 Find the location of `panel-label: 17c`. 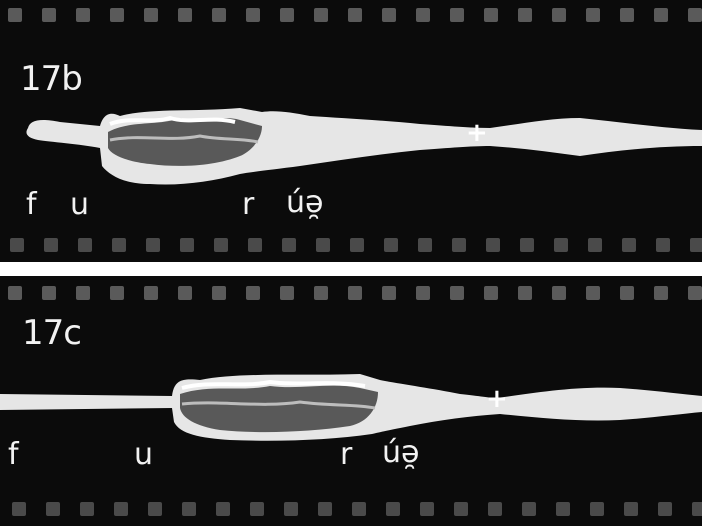

panel-label: 17c is located at coordinates (51, 333).